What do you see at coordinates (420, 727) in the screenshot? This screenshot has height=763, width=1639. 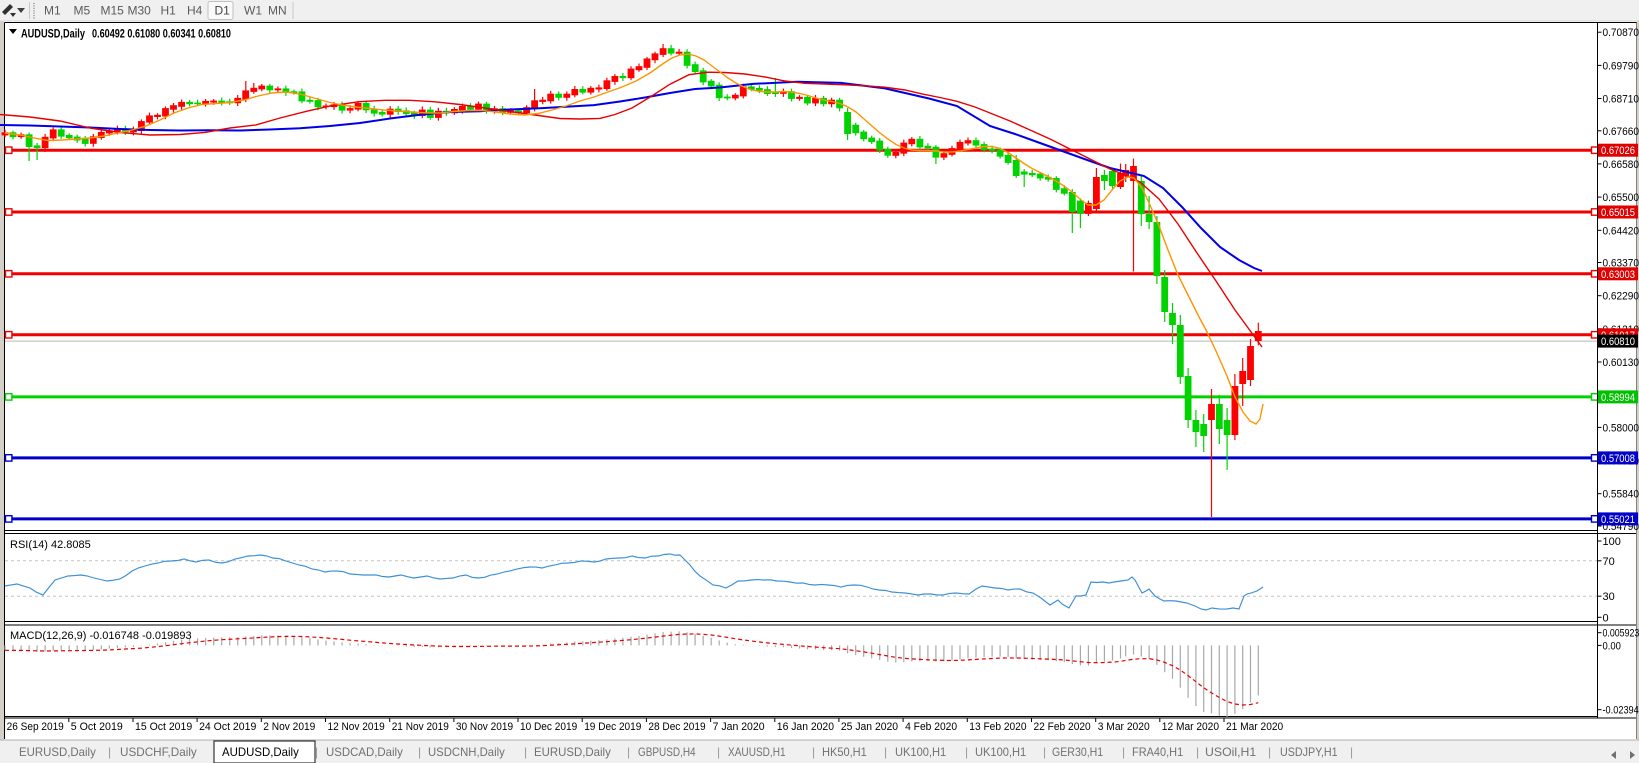 I see `svg-text: 21 Nov 2019` at bounding box center [420, 727].